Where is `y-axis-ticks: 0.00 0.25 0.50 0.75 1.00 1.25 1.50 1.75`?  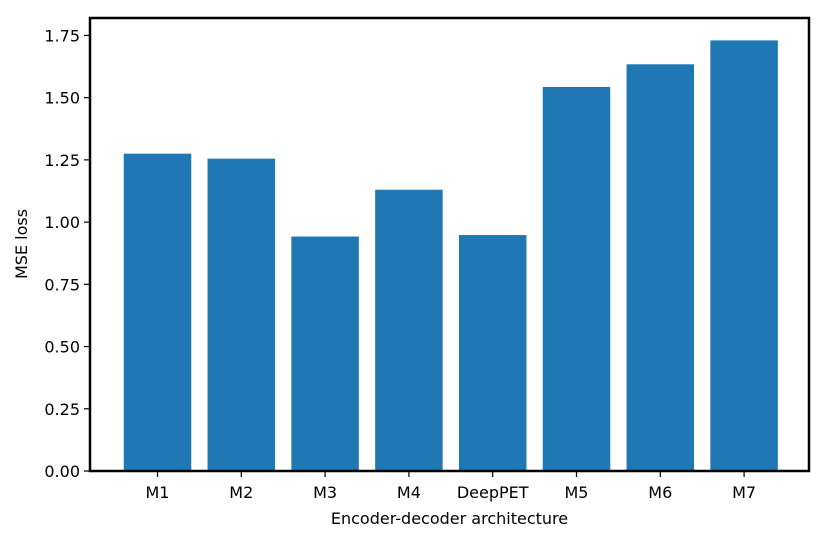
y-axis-ticks: 0.00 0.25 0.50 0.75 1.00 1.25 1.50 1.75 is located at coordinates (67, 253).